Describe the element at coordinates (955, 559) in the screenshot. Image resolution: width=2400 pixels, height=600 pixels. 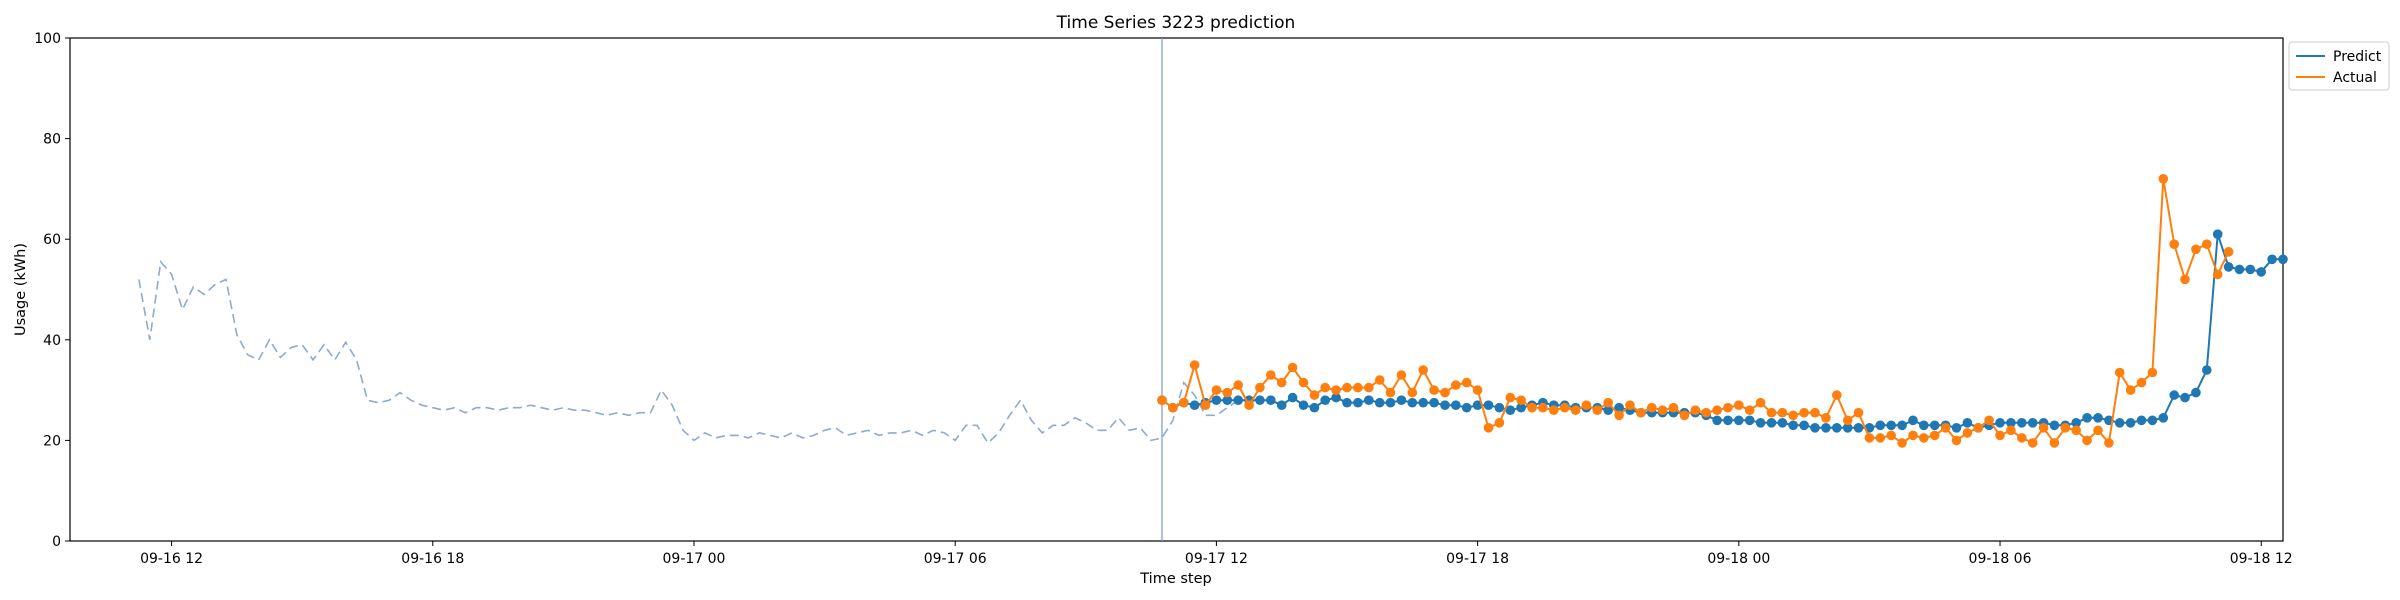
I see `x-tick-label: 09-17 06` at that location.